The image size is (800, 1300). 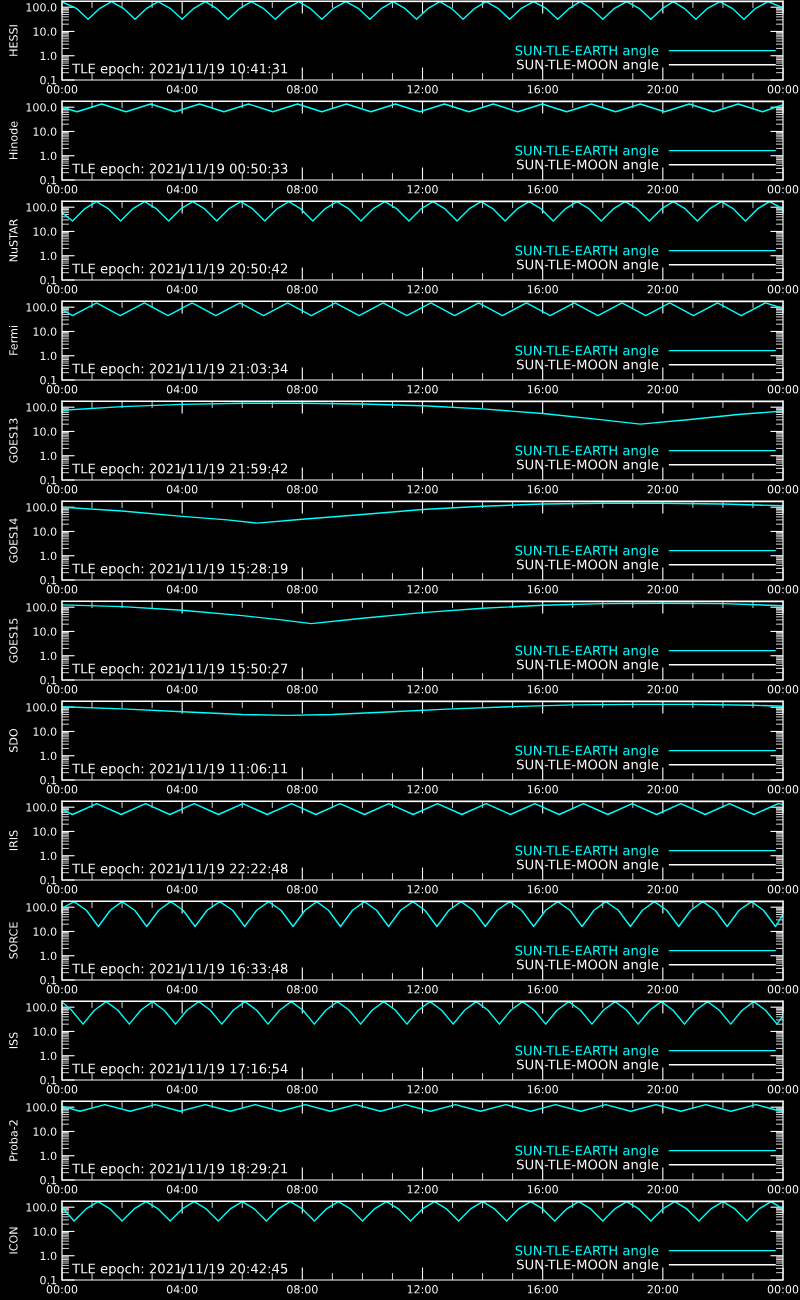 What do you see at coordinates (180, 870) in the screenshot?
I see `annotation: TLE epoch: 2021/11/19 22:22:48` at bounding box center [180, 870].